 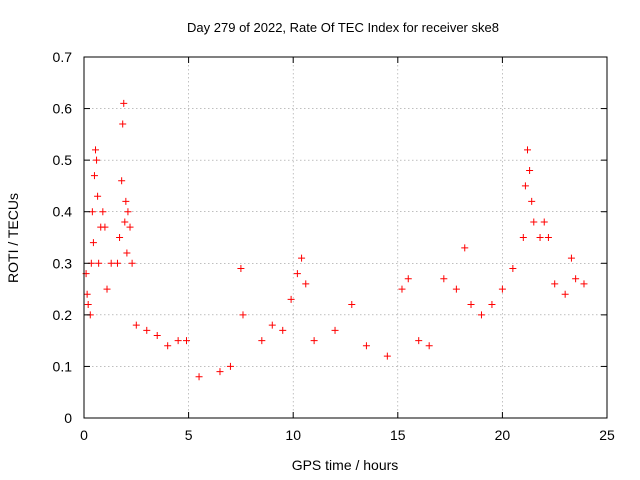 What do you see at coordinates (63, 212) in the screenshot?
I see `y-tick-label: 0.4` at bounding box center [63, 212].